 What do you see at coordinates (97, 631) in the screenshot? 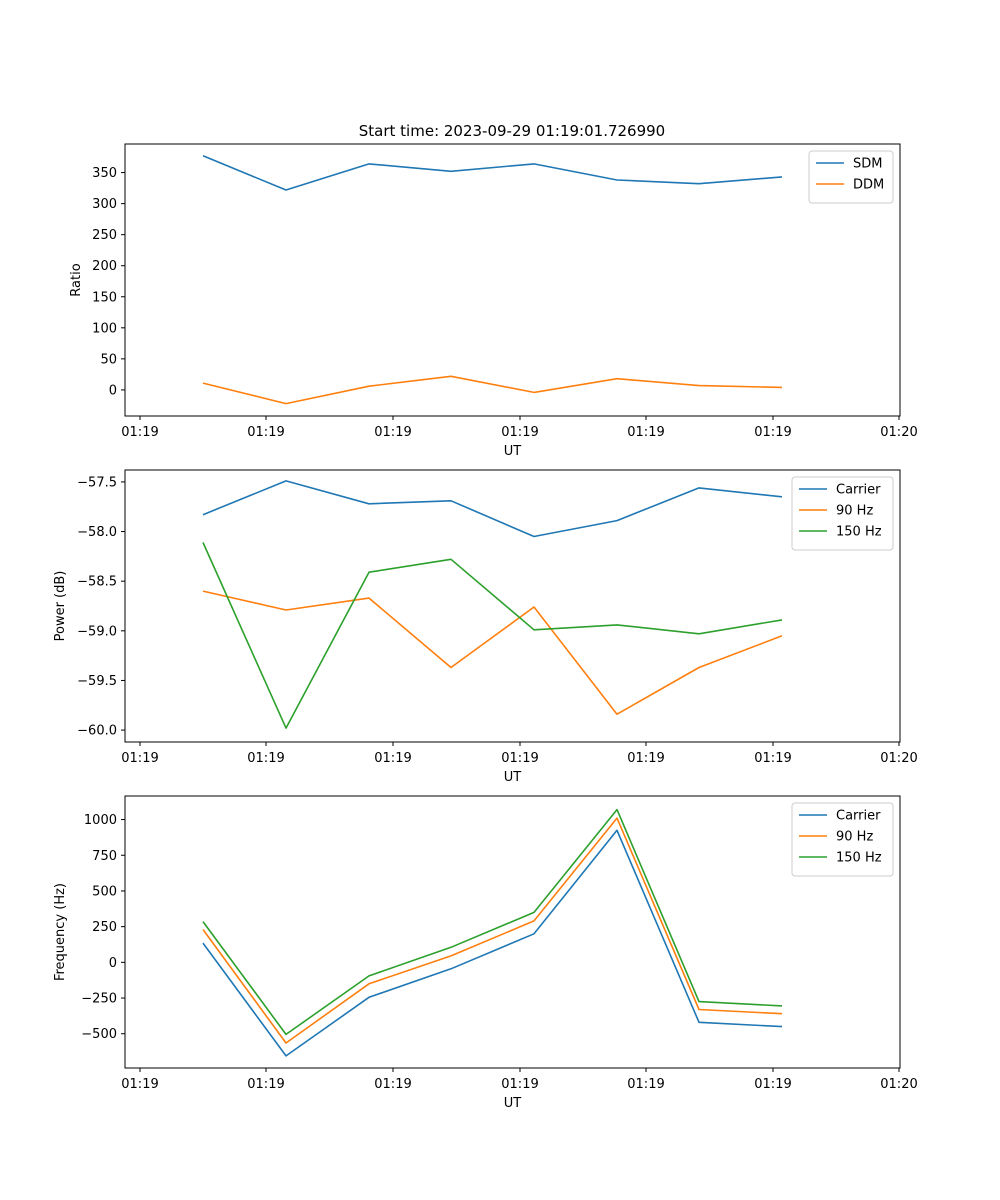
I see `y-tick-label: −59.0` at bounding box center [97, 631].